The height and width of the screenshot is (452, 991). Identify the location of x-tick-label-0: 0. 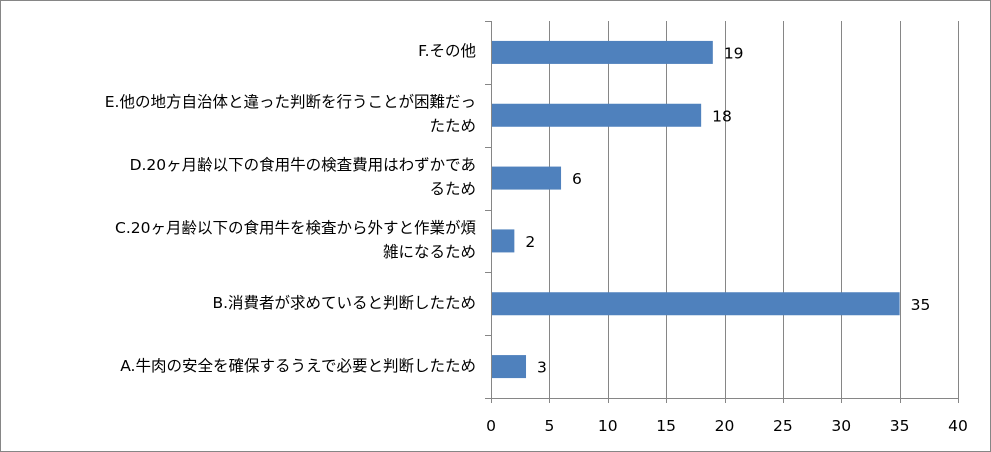
(491, 426).